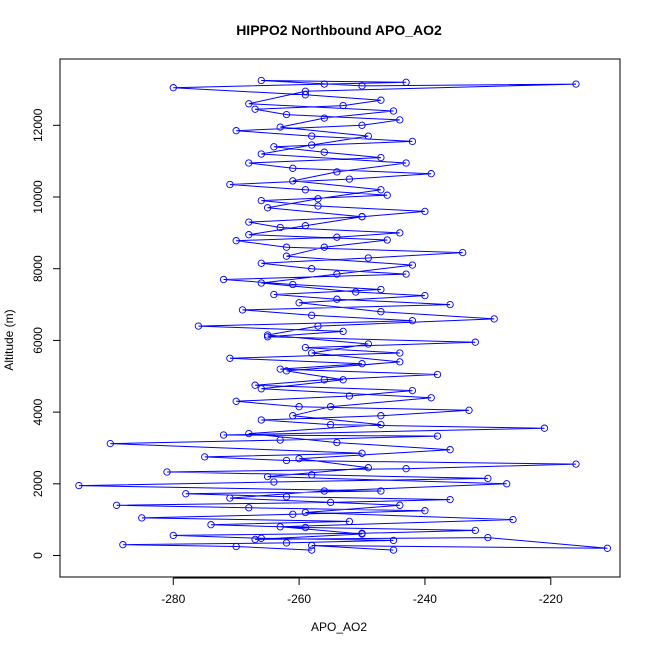 This screenshot has width=650, height=650. I want to click on y-axis: 0 2000 4000 6000 8000 10000 12000, so click(46, 333).